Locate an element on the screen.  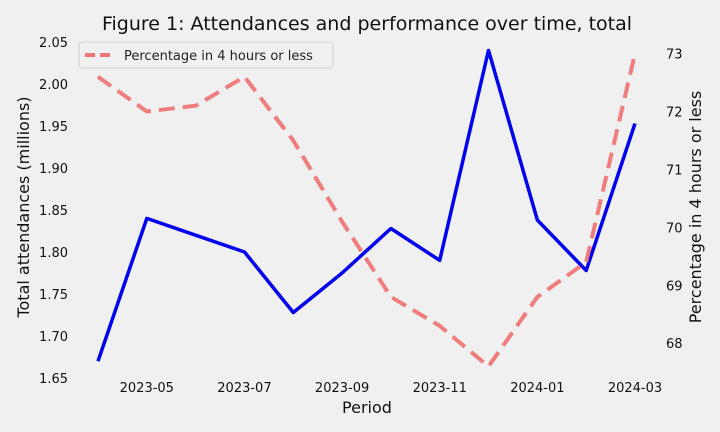
right-y-tick-label: 73 is located at coordinates (674, 55).